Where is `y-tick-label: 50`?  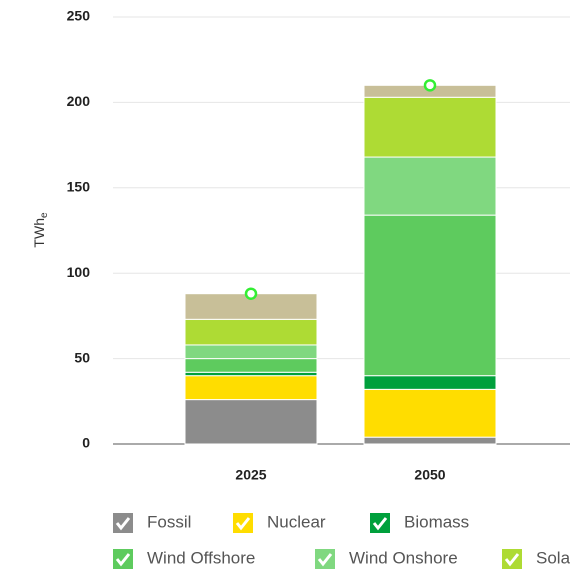 y-tick-label: 50 is located at coordinates (82, 357).